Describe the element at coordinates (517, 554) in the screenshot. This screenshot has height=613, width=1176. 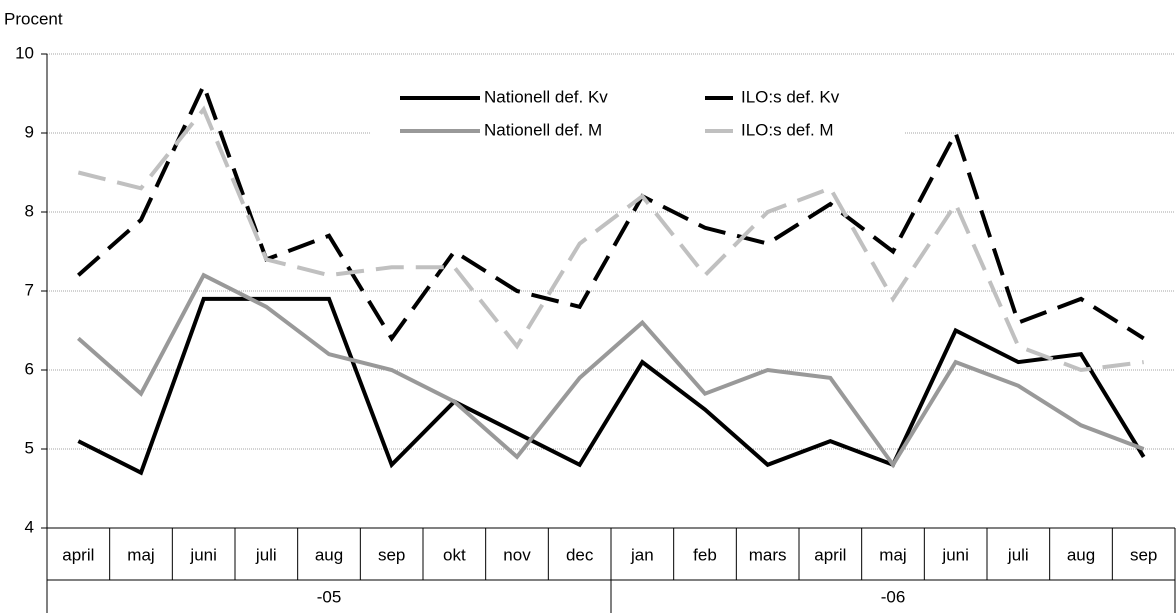
I see `x-tick-label: nov` at that location.